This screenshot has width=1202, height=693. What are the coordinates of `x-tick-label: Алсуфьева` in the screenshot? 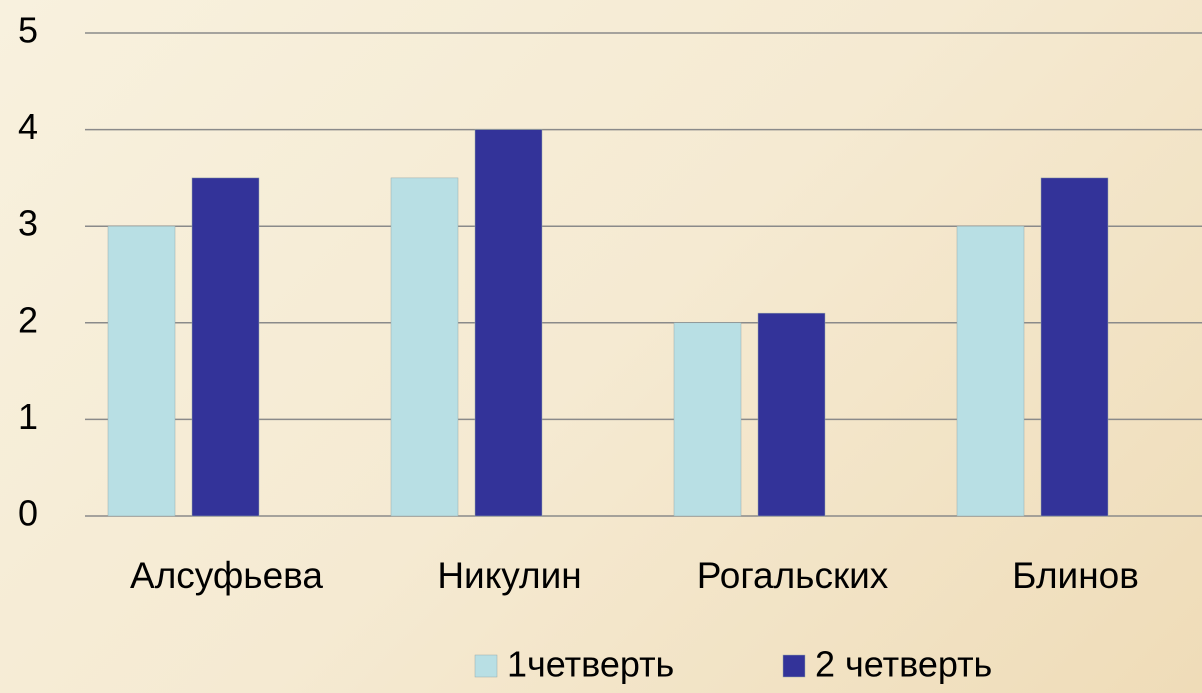 It's located at (226, 575).